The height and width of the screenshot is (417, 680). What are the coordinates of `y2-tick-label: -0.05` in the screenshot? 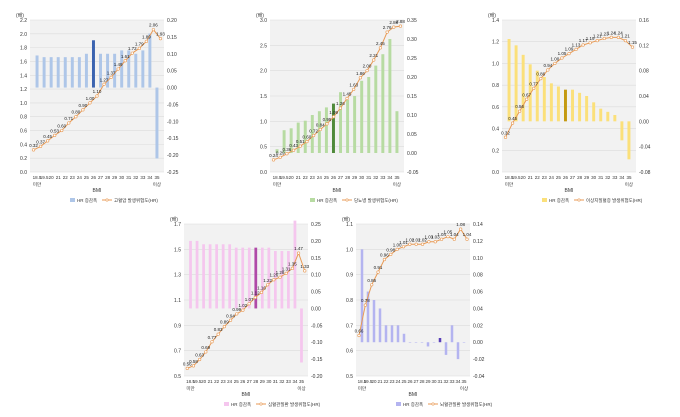 It's located at (317, 326).